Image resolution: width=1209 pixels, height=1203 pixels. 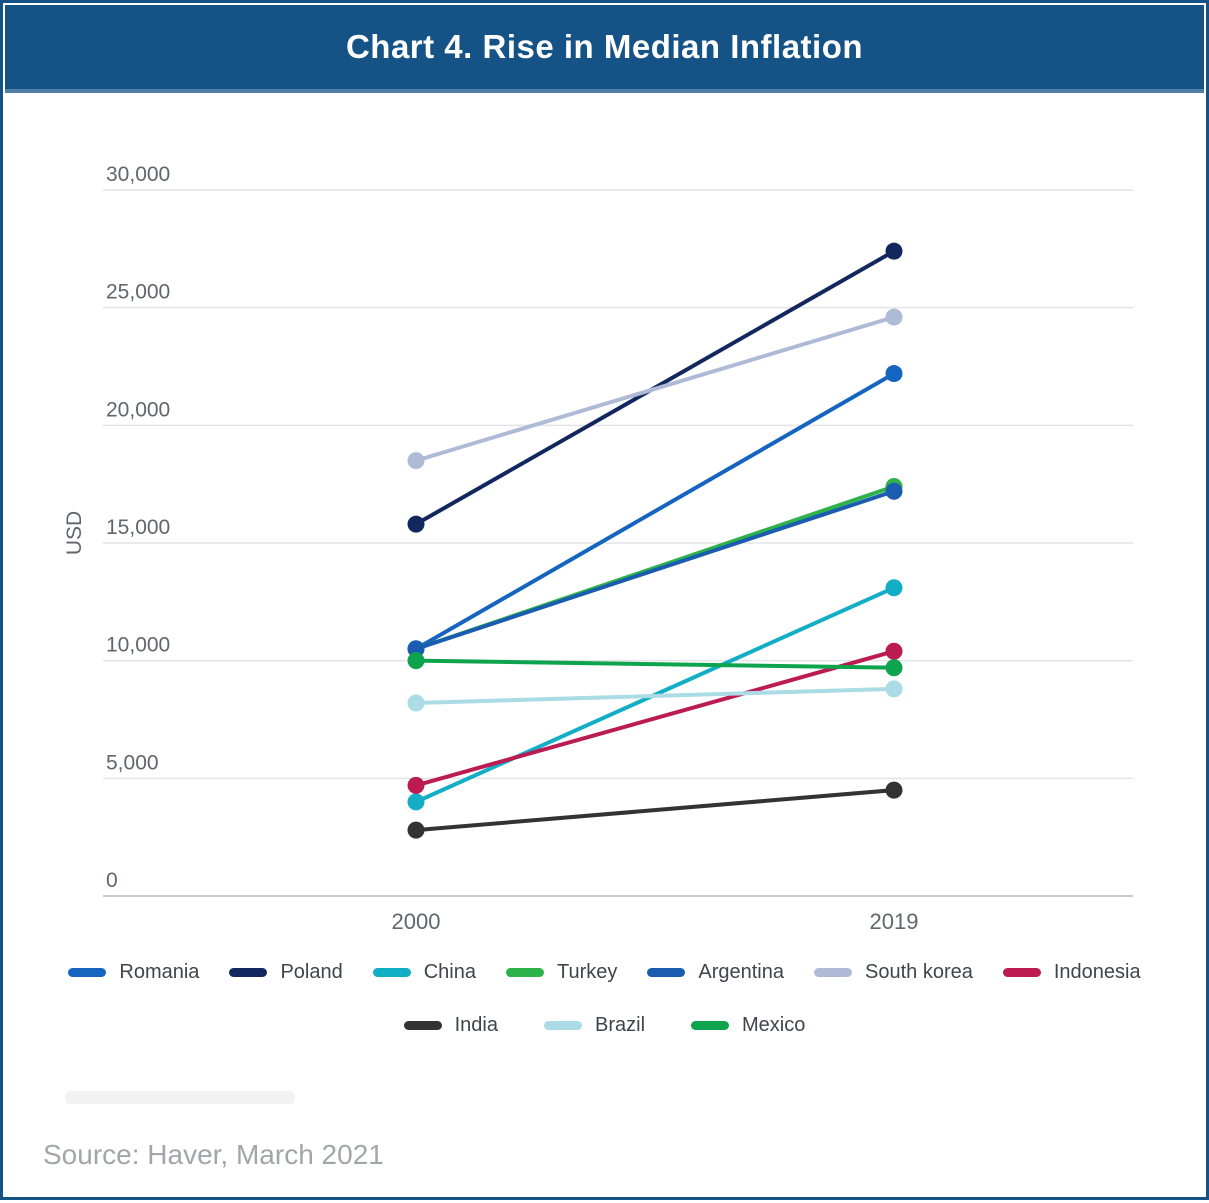 What do you see at coordinates (450, 1025) in the screenshot?
I see `legend-item-india: India` at bounding box center [450, 1025].